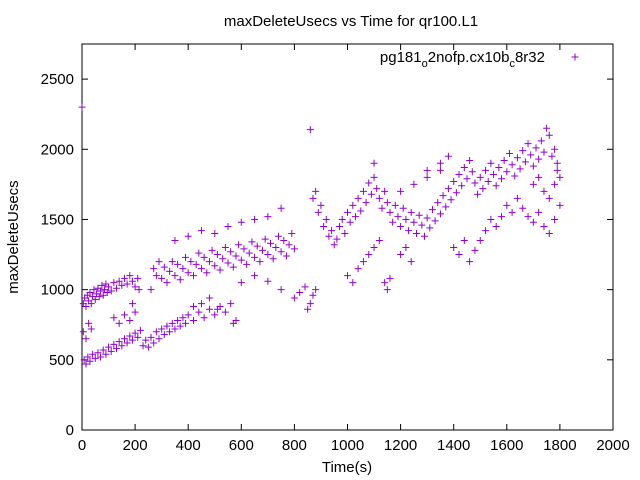  What do you see at coordinates (530, 57) in the screenshot?
I see `legend-series-part-e: 8r32` at bounding box center [530, 57].